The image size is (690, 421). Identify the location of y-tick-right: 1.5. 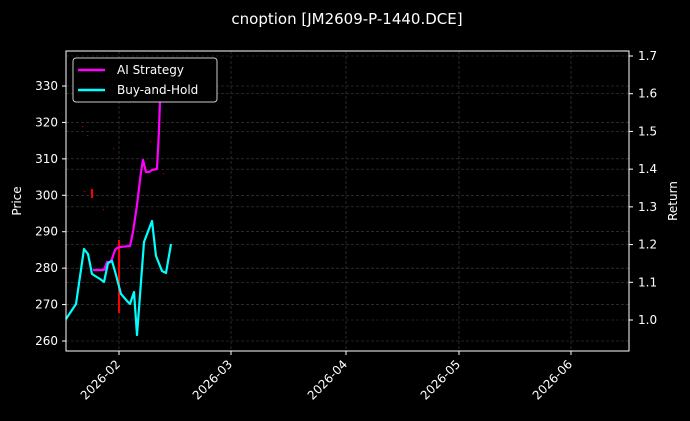
(647, 131).